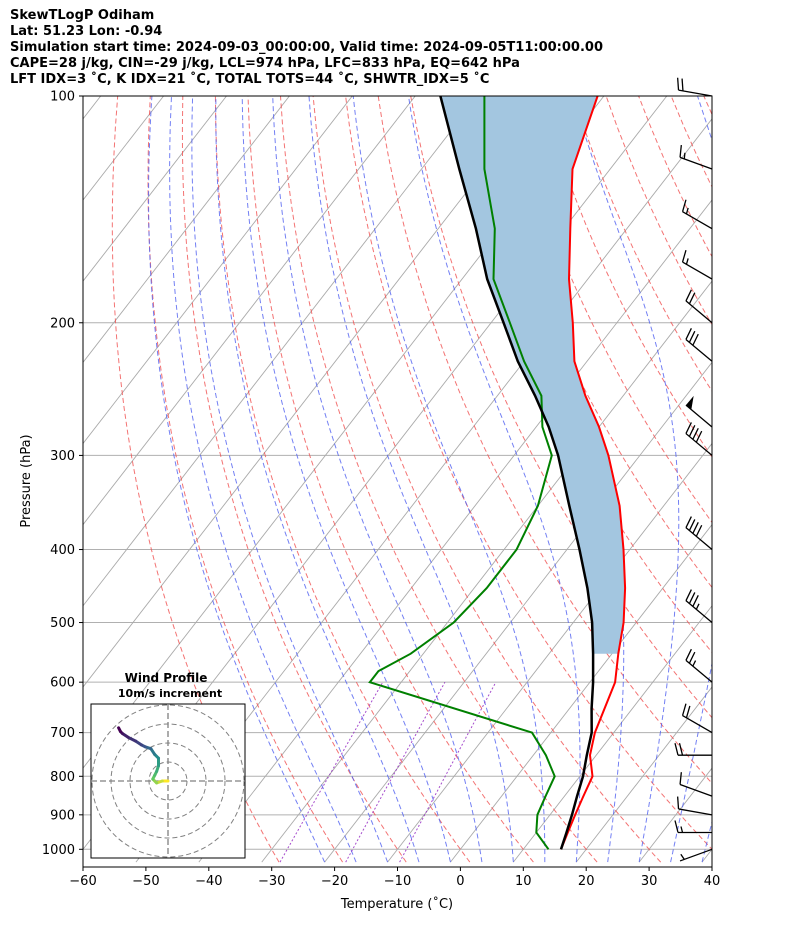  Describe the element at coordinates (62, 323) in the screenshot. I see `y-tick-label: 200` at that location.